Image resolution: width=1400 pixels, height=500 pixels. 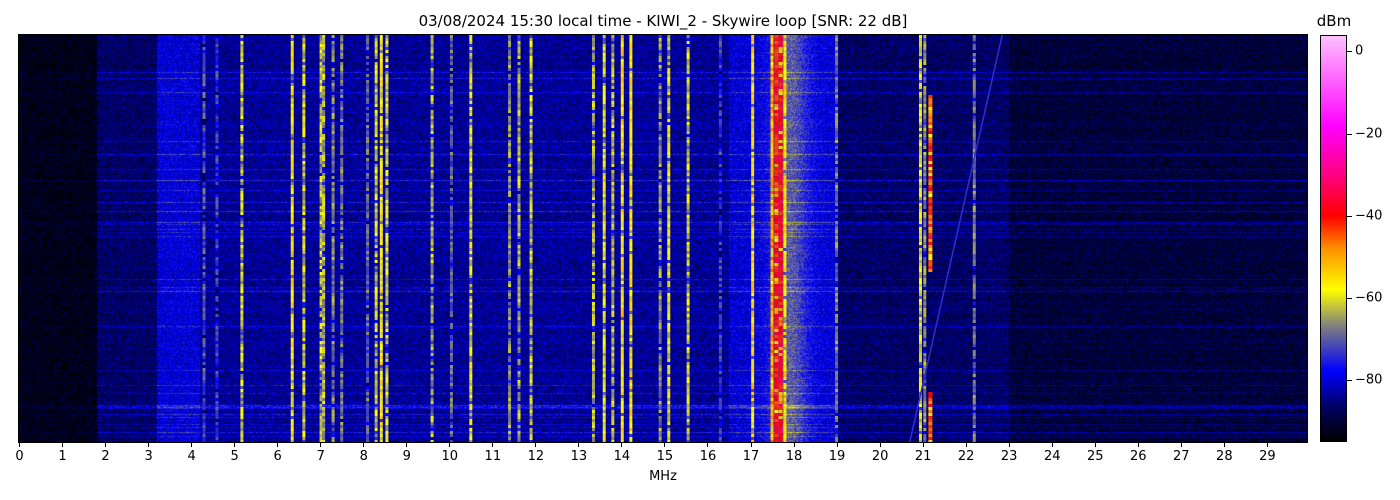 I want to click on colorbar-tick-label: −60, so click(x=1369, y=298).